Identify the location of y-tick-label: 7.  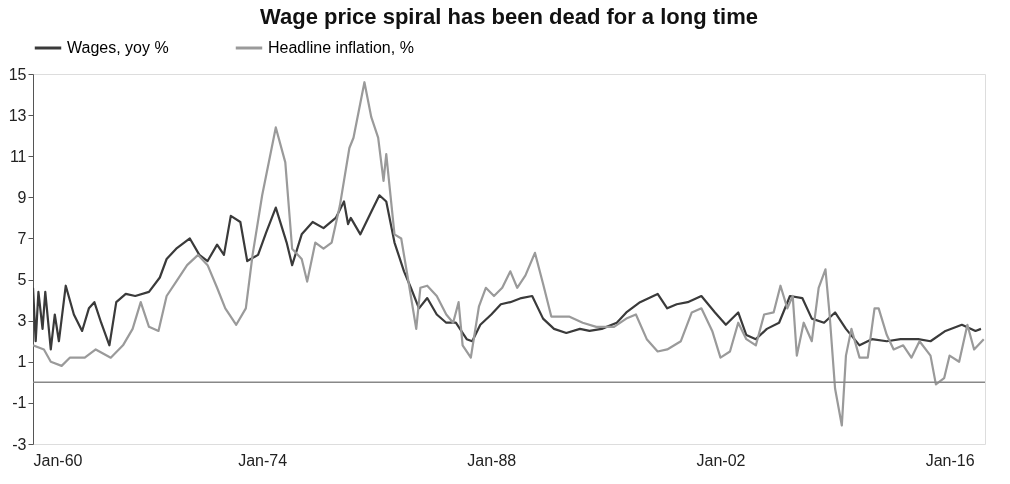
(22, 238).